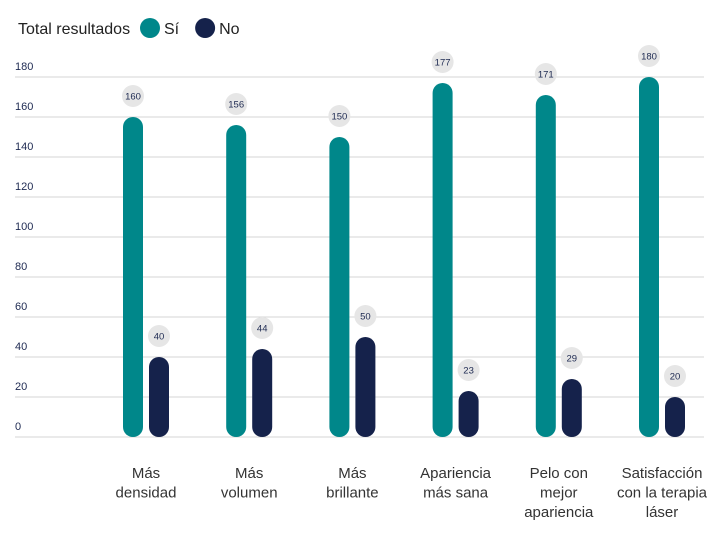 The height and width of the screenshot is (550, 720). What do you see at coordinates (24, 67) in the screenshot?
I see `y-tick-label: 180` at bounding box center [24, 67].